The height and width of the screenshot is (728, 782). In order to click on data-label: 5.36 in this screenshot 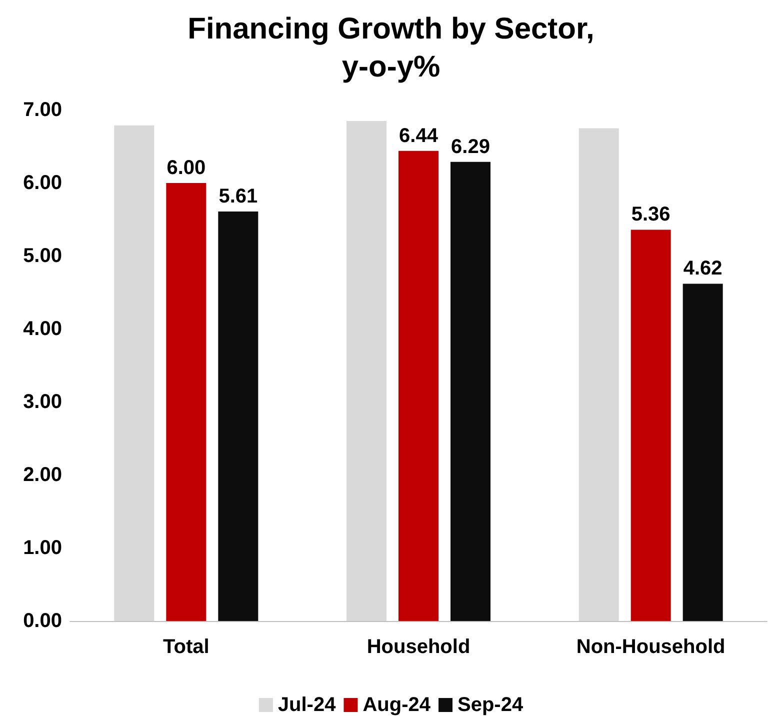, I will do `click(650, 215)`.